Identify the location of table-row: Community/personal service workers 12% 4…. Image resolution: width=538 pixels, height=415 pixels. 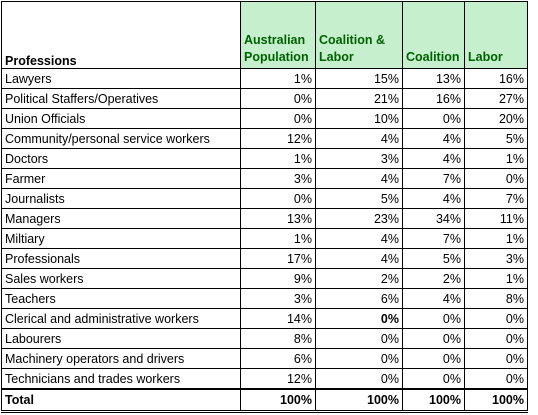
(264, 138).